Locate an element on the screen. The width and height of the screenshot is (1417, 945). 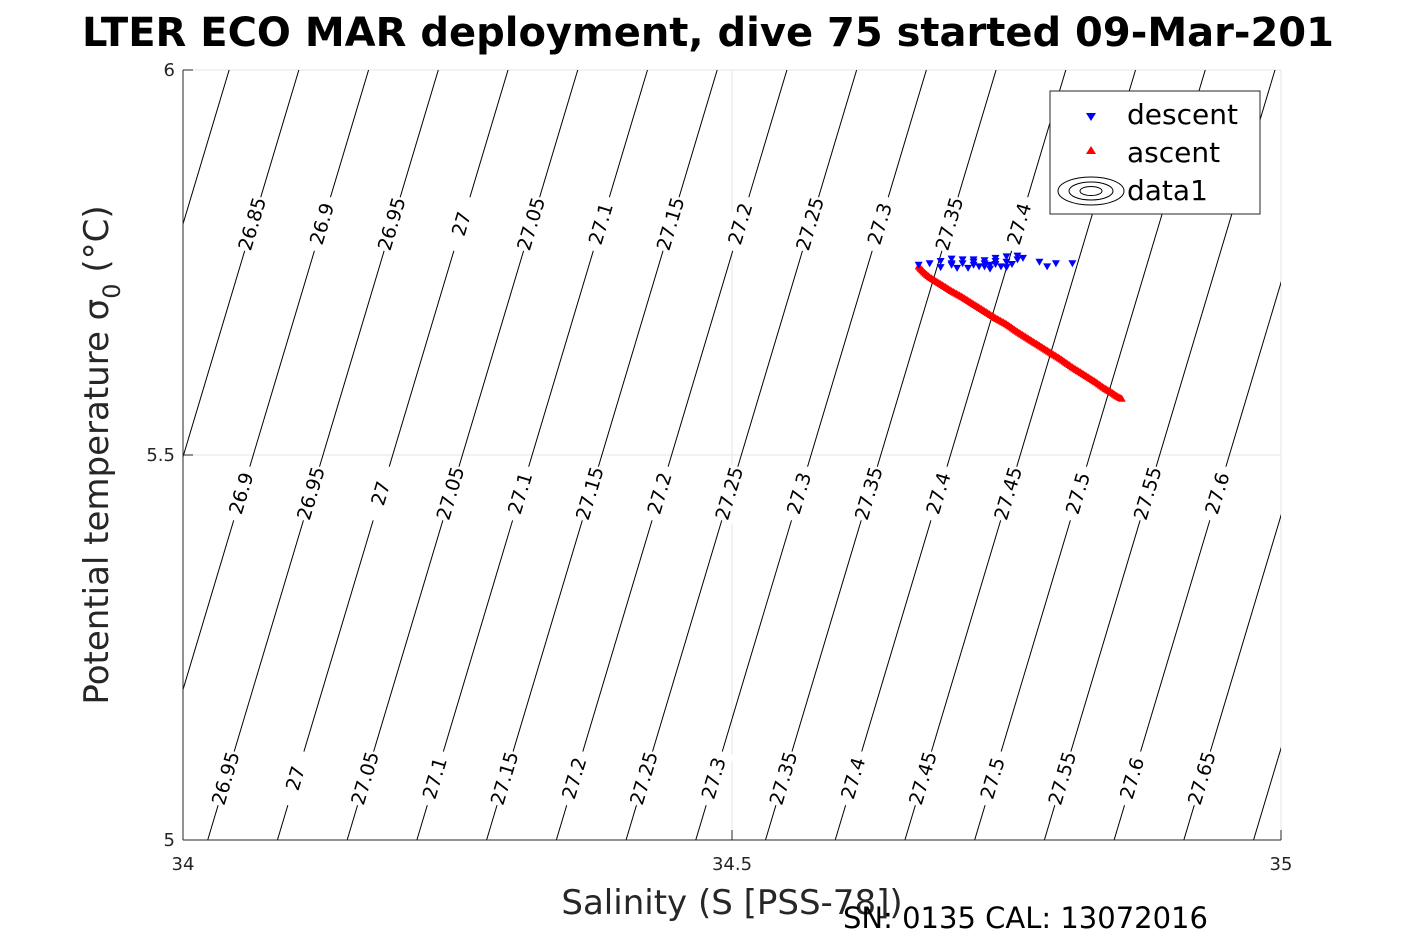
svg-text: Potential temperature σ0 (°C) is located at coordinates (101, 454).